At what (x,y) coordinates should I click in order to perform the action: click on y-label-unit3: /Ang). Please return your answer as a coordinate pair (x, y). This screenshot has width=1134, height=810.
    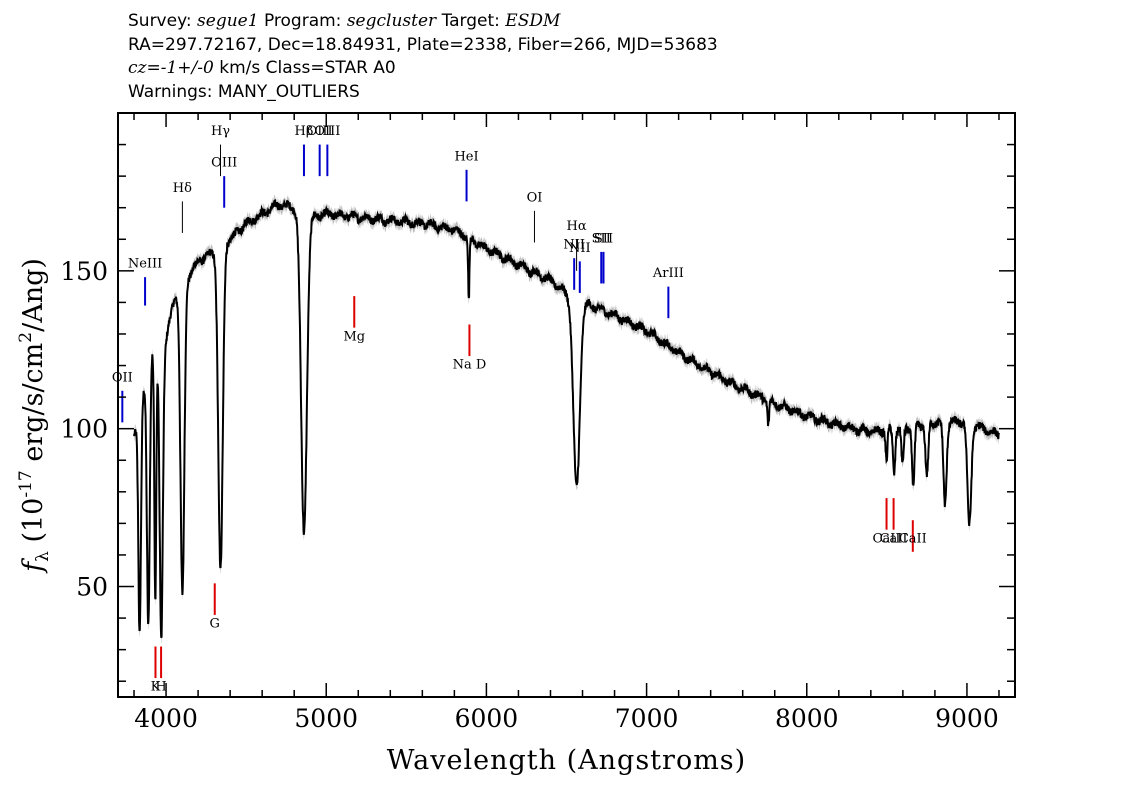
    Looking at the image, I should click on (33, 295).